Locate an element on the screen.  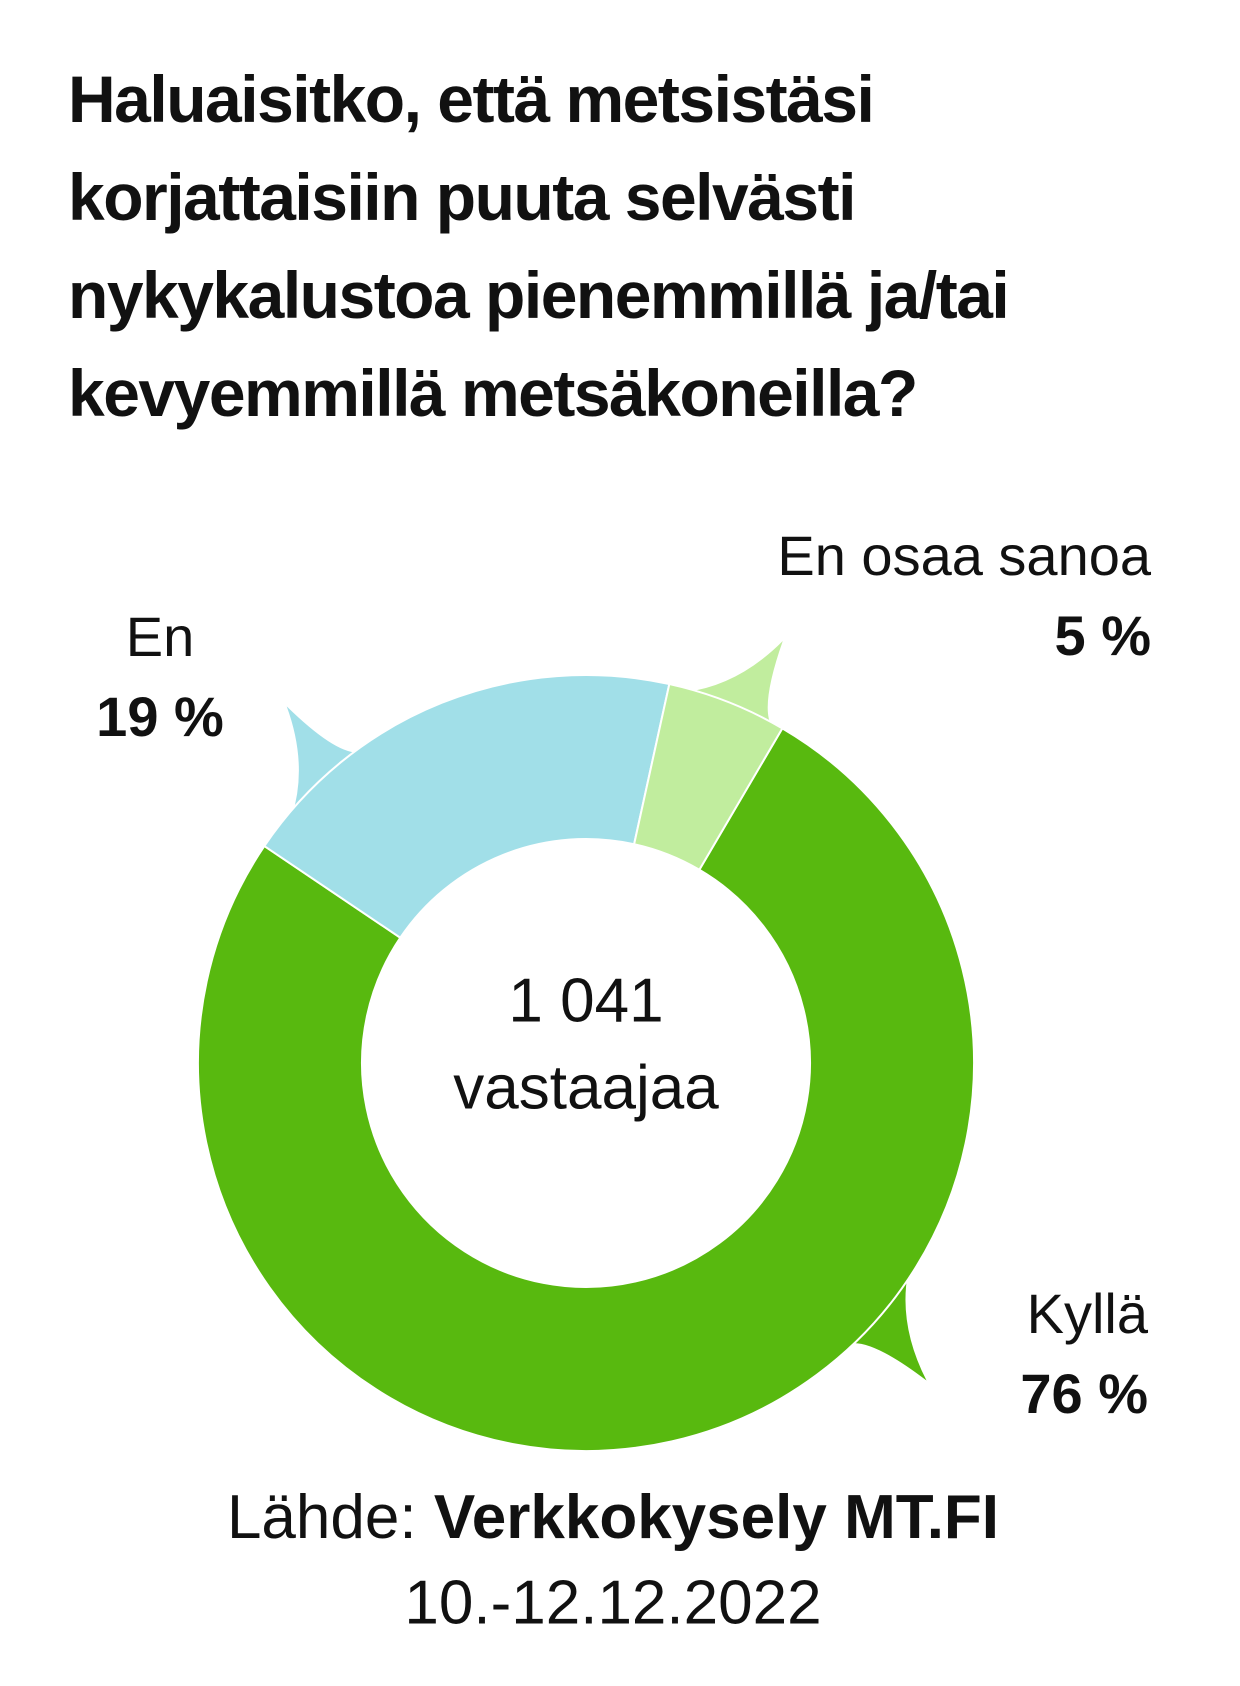
center-label: vastaajaa is located at coordinates (586, 1087).